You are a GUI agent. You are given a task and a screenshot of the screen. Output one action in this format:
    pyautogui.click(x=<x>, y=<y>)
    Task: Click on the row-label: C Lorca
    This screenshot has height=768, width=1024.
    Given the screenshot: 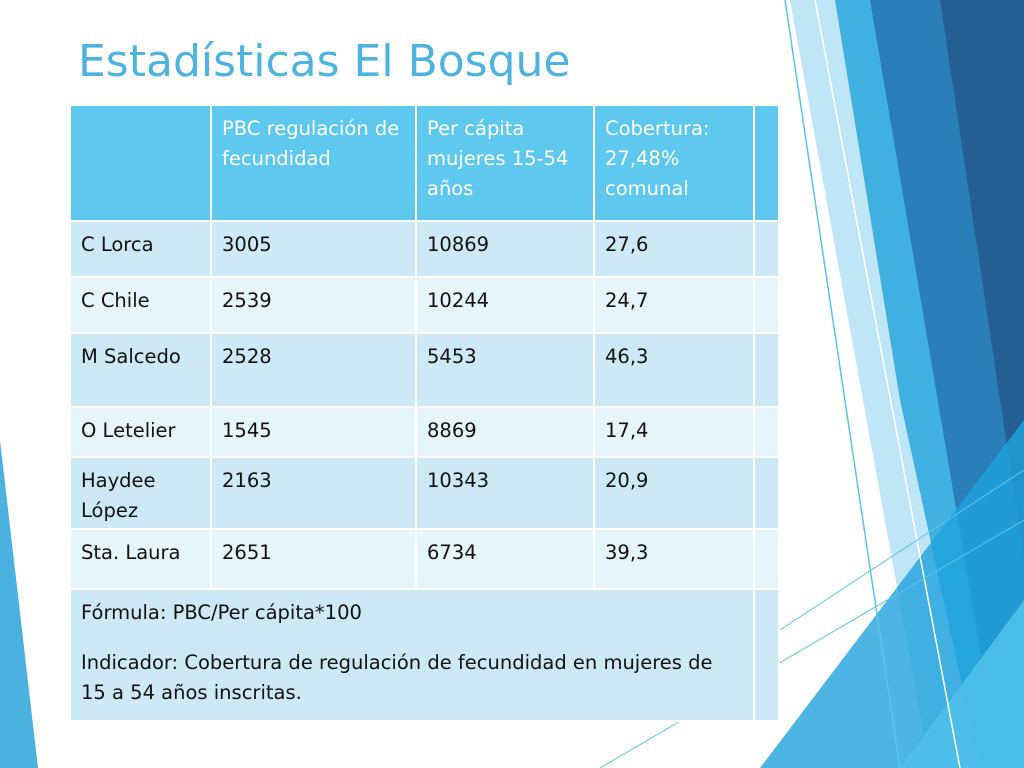 What is the action you would take?
    pyautogui.click(x=140, y=249)
    